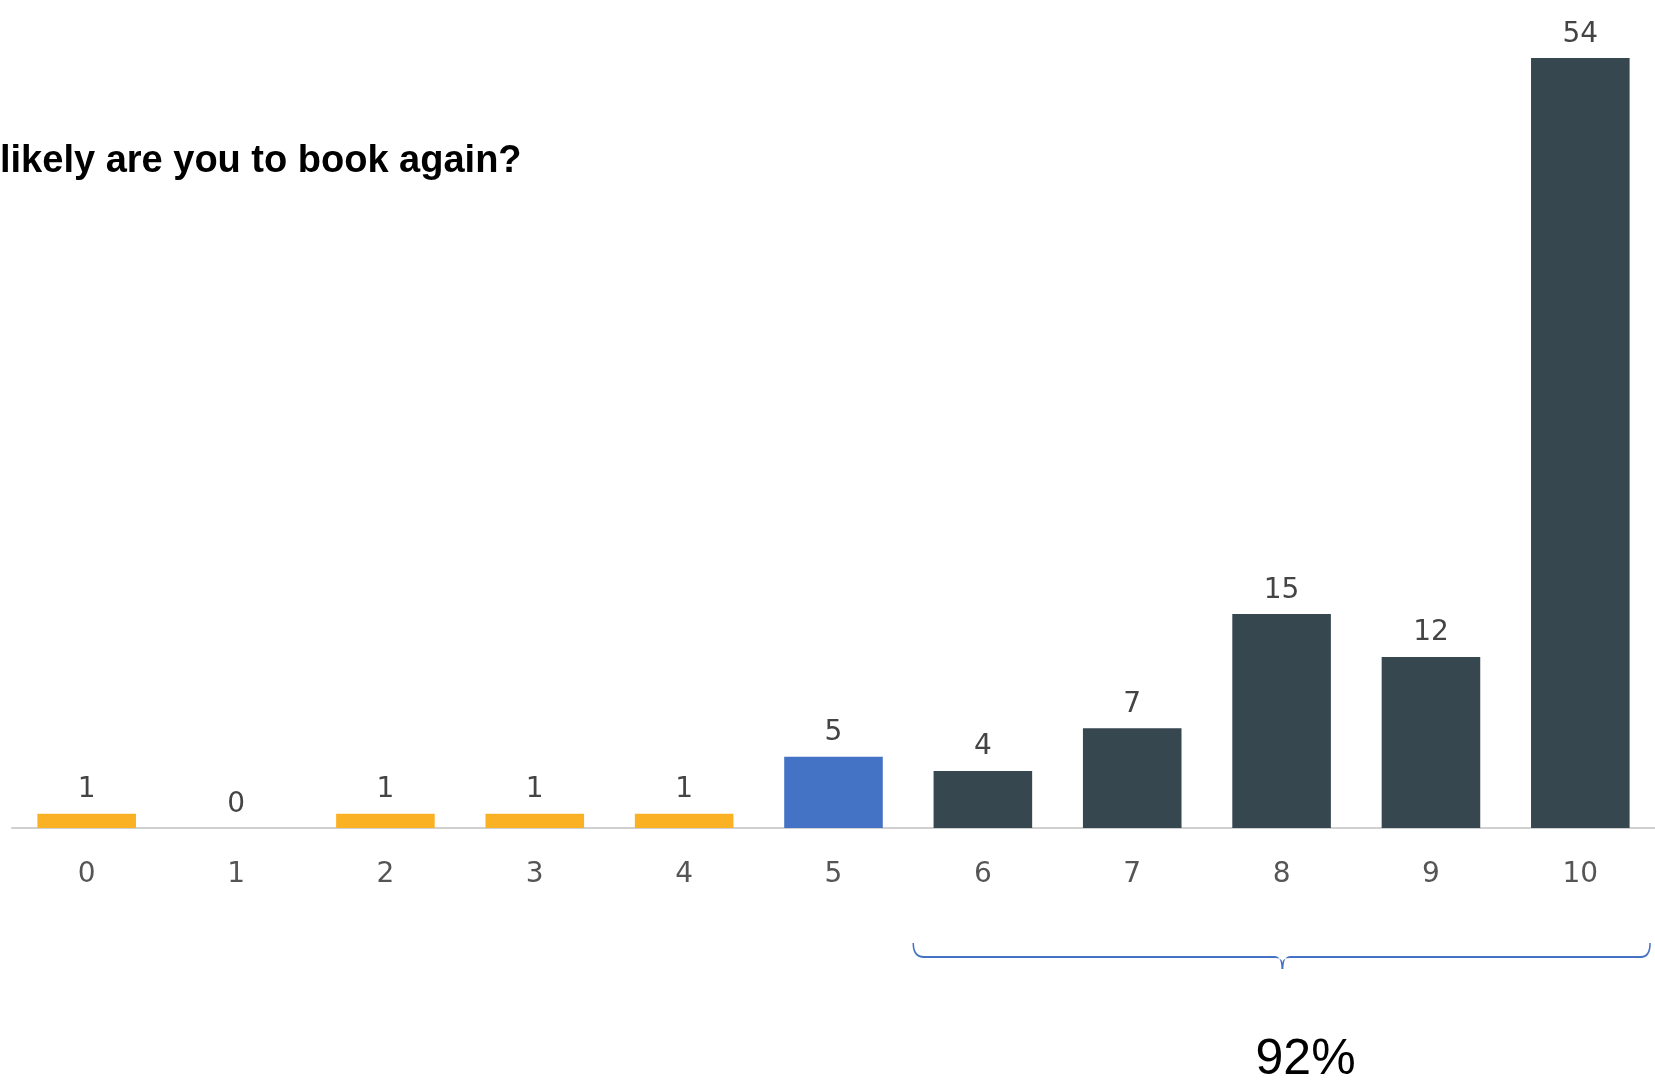  Describe the element at coordinates (833, 731) in the screenshot. I see `data-label: 5` at that location.